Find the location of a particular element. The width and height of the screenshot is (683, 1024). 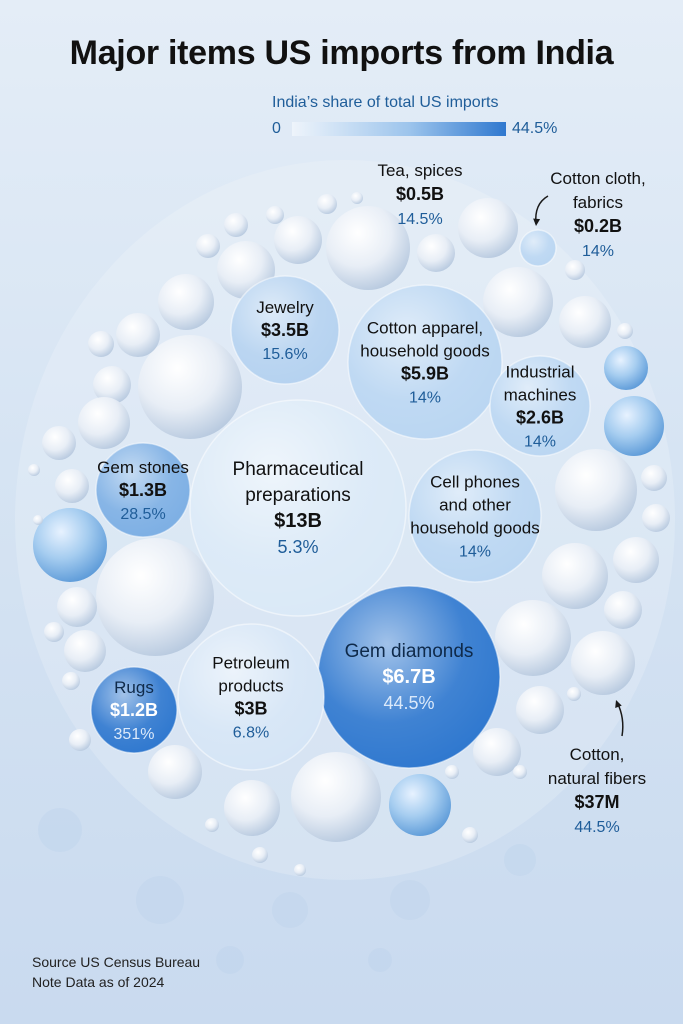

label-cotton-cloth-fabrics: fabrics is located at coordinates (598, 202).